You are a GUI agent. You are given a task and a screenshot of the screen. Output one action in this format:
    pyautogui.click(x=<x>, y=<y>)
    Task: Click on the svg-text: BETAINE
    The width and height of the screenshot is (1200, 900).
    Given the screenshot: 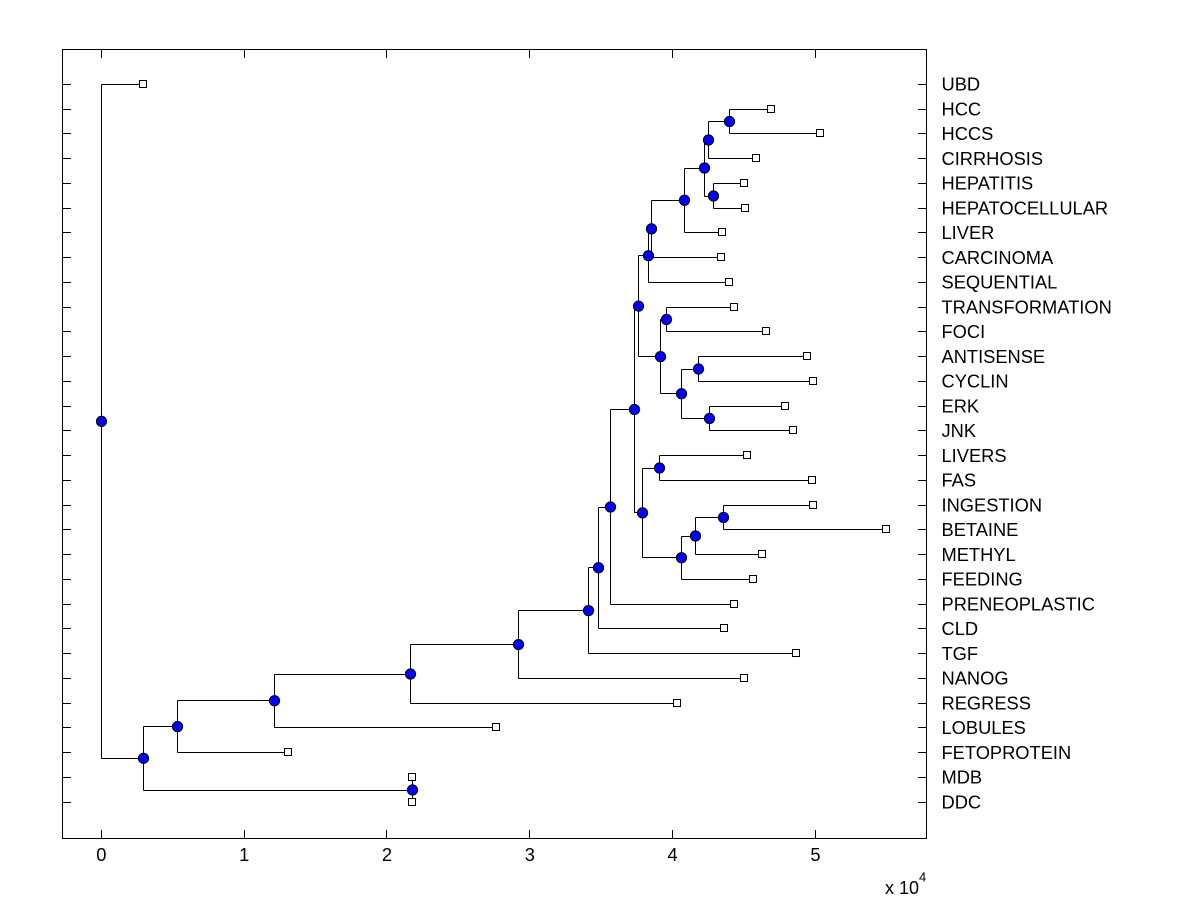 What is the action you would take?
    pyautogui.click(x=980, y=529)
    